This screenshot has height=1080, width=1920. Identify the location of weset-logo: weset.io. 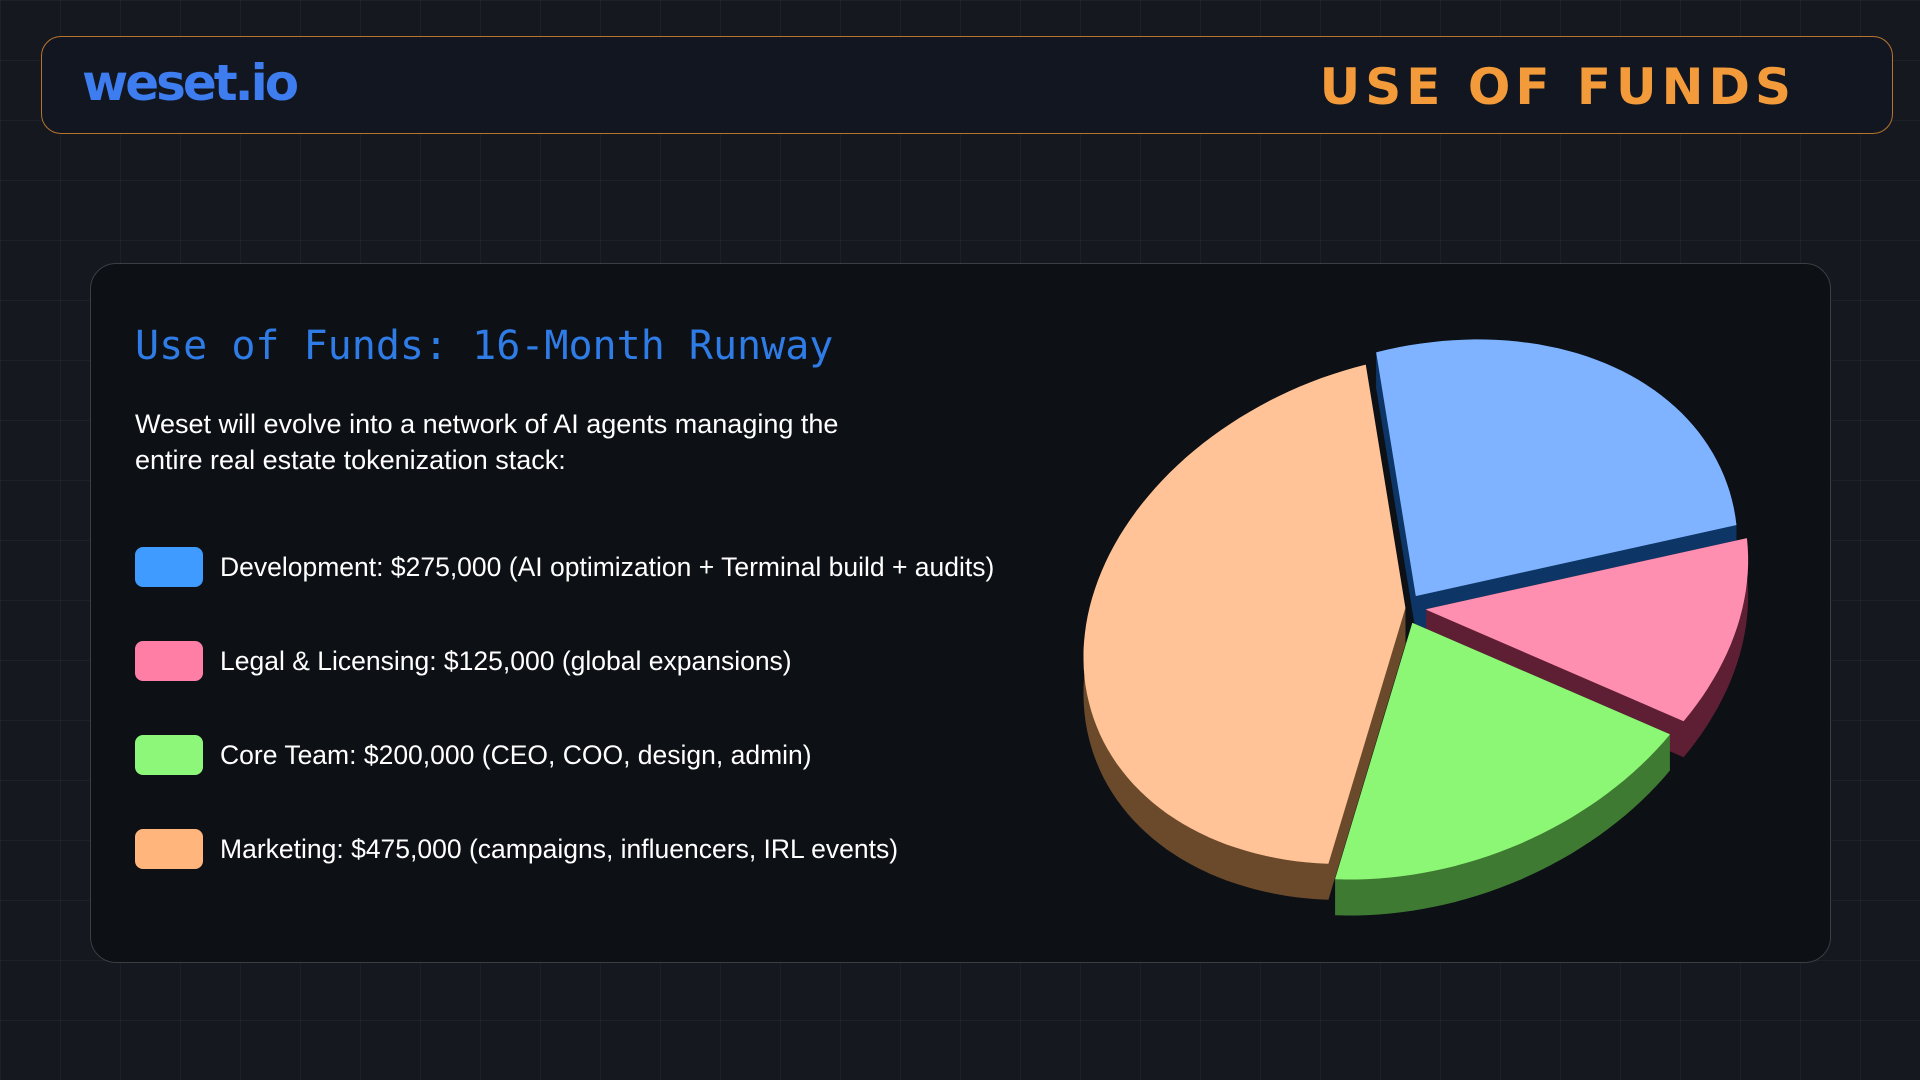
(190, 83).